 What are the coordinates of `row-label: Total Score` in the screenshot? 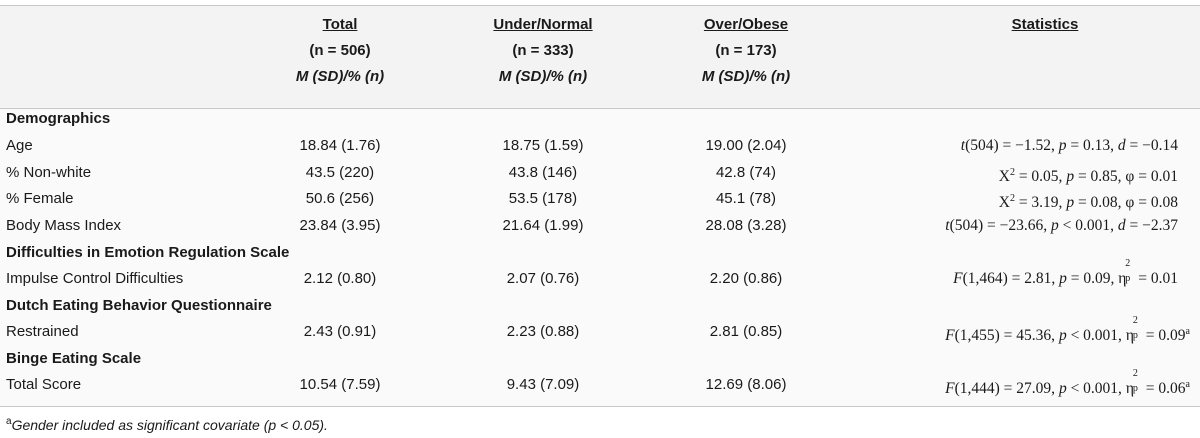 It's located at (44, 384).